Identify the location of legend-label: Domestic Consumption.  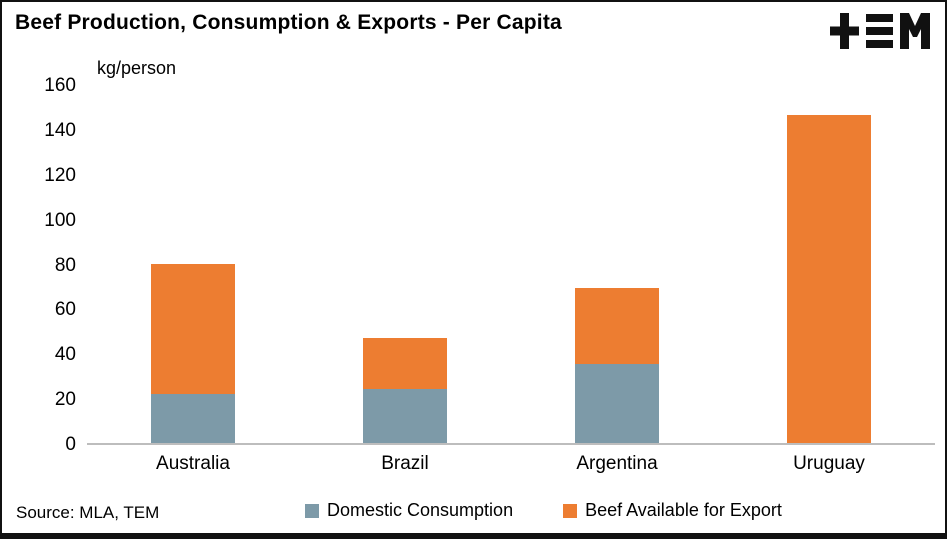
(420, 510).